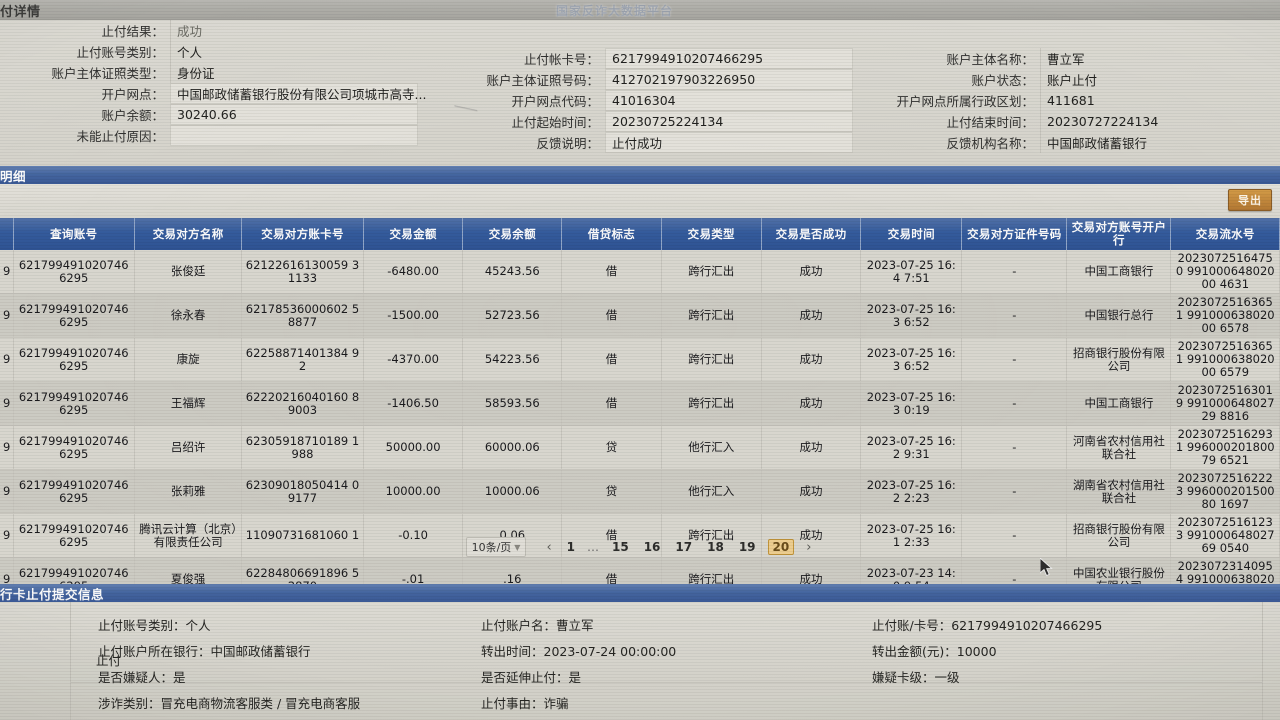 This screenshot has width=1280, height=720. Describe the element at coordinates (934, 651) in the screenshot. I see `submit-field: 转出金额(元)：10000` at that location.